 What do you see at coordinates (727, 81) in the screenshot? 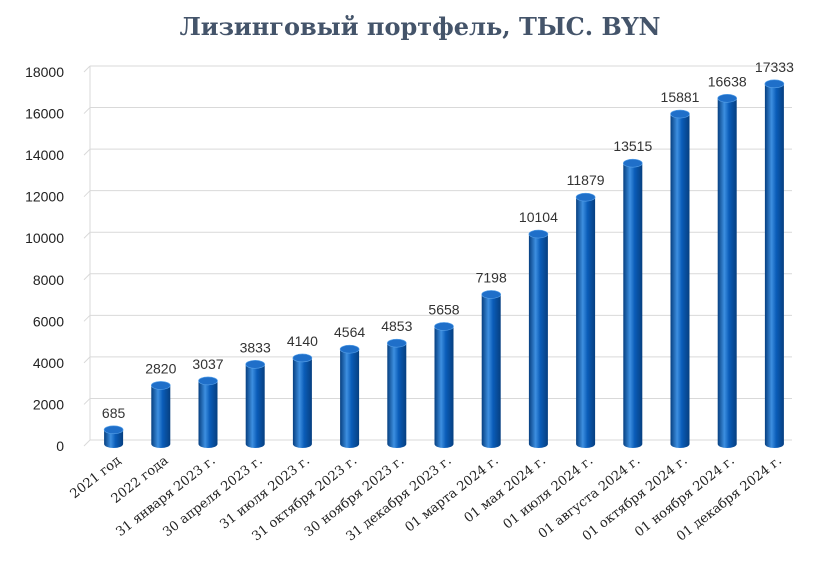
I see `data-label: 16638` at bounding box center [727, 81].